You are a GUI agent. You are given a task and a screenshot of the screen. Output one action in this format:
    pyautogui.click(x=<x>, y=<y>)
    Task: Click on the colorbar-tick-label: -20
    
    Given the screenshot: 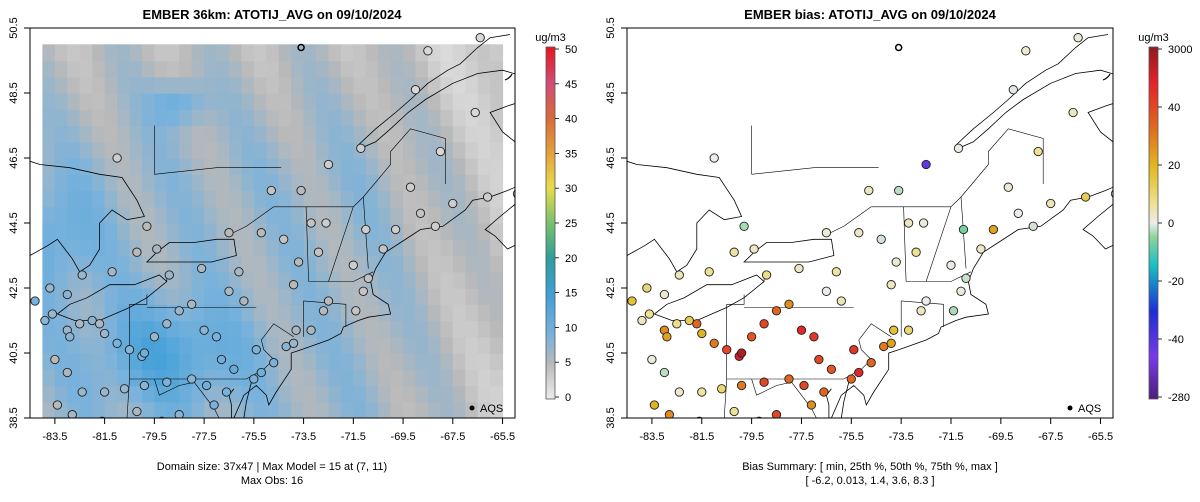 What is the action you would take?
    pyautogui.click(x=1176, y=282)
    